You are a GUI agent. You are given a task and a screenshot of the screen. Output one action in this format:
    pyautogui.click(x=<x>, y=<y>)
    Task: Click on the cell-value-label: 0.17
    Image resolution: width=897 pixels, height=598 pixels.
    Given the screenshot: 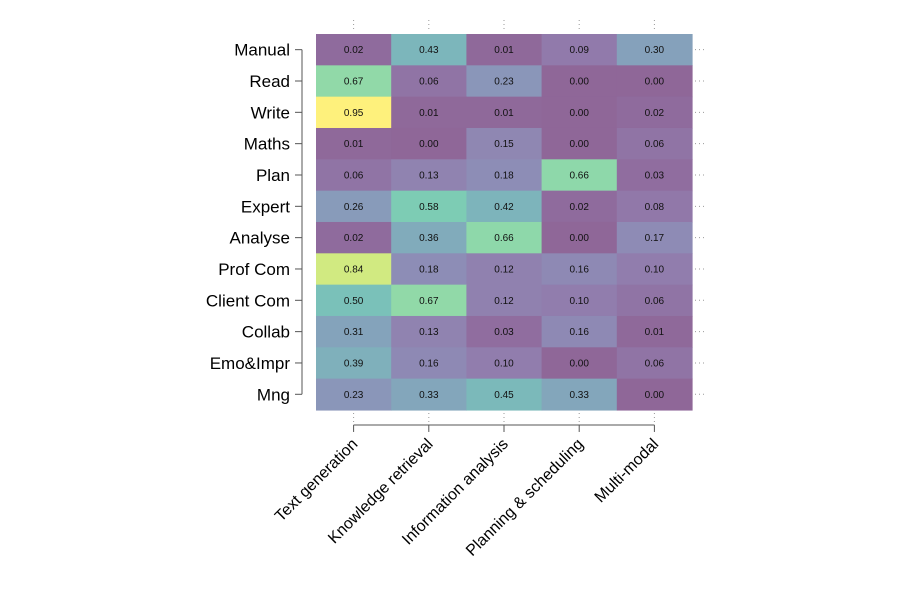 What is the action you would take?
    pyautogui.click(x=655, y=238)
    